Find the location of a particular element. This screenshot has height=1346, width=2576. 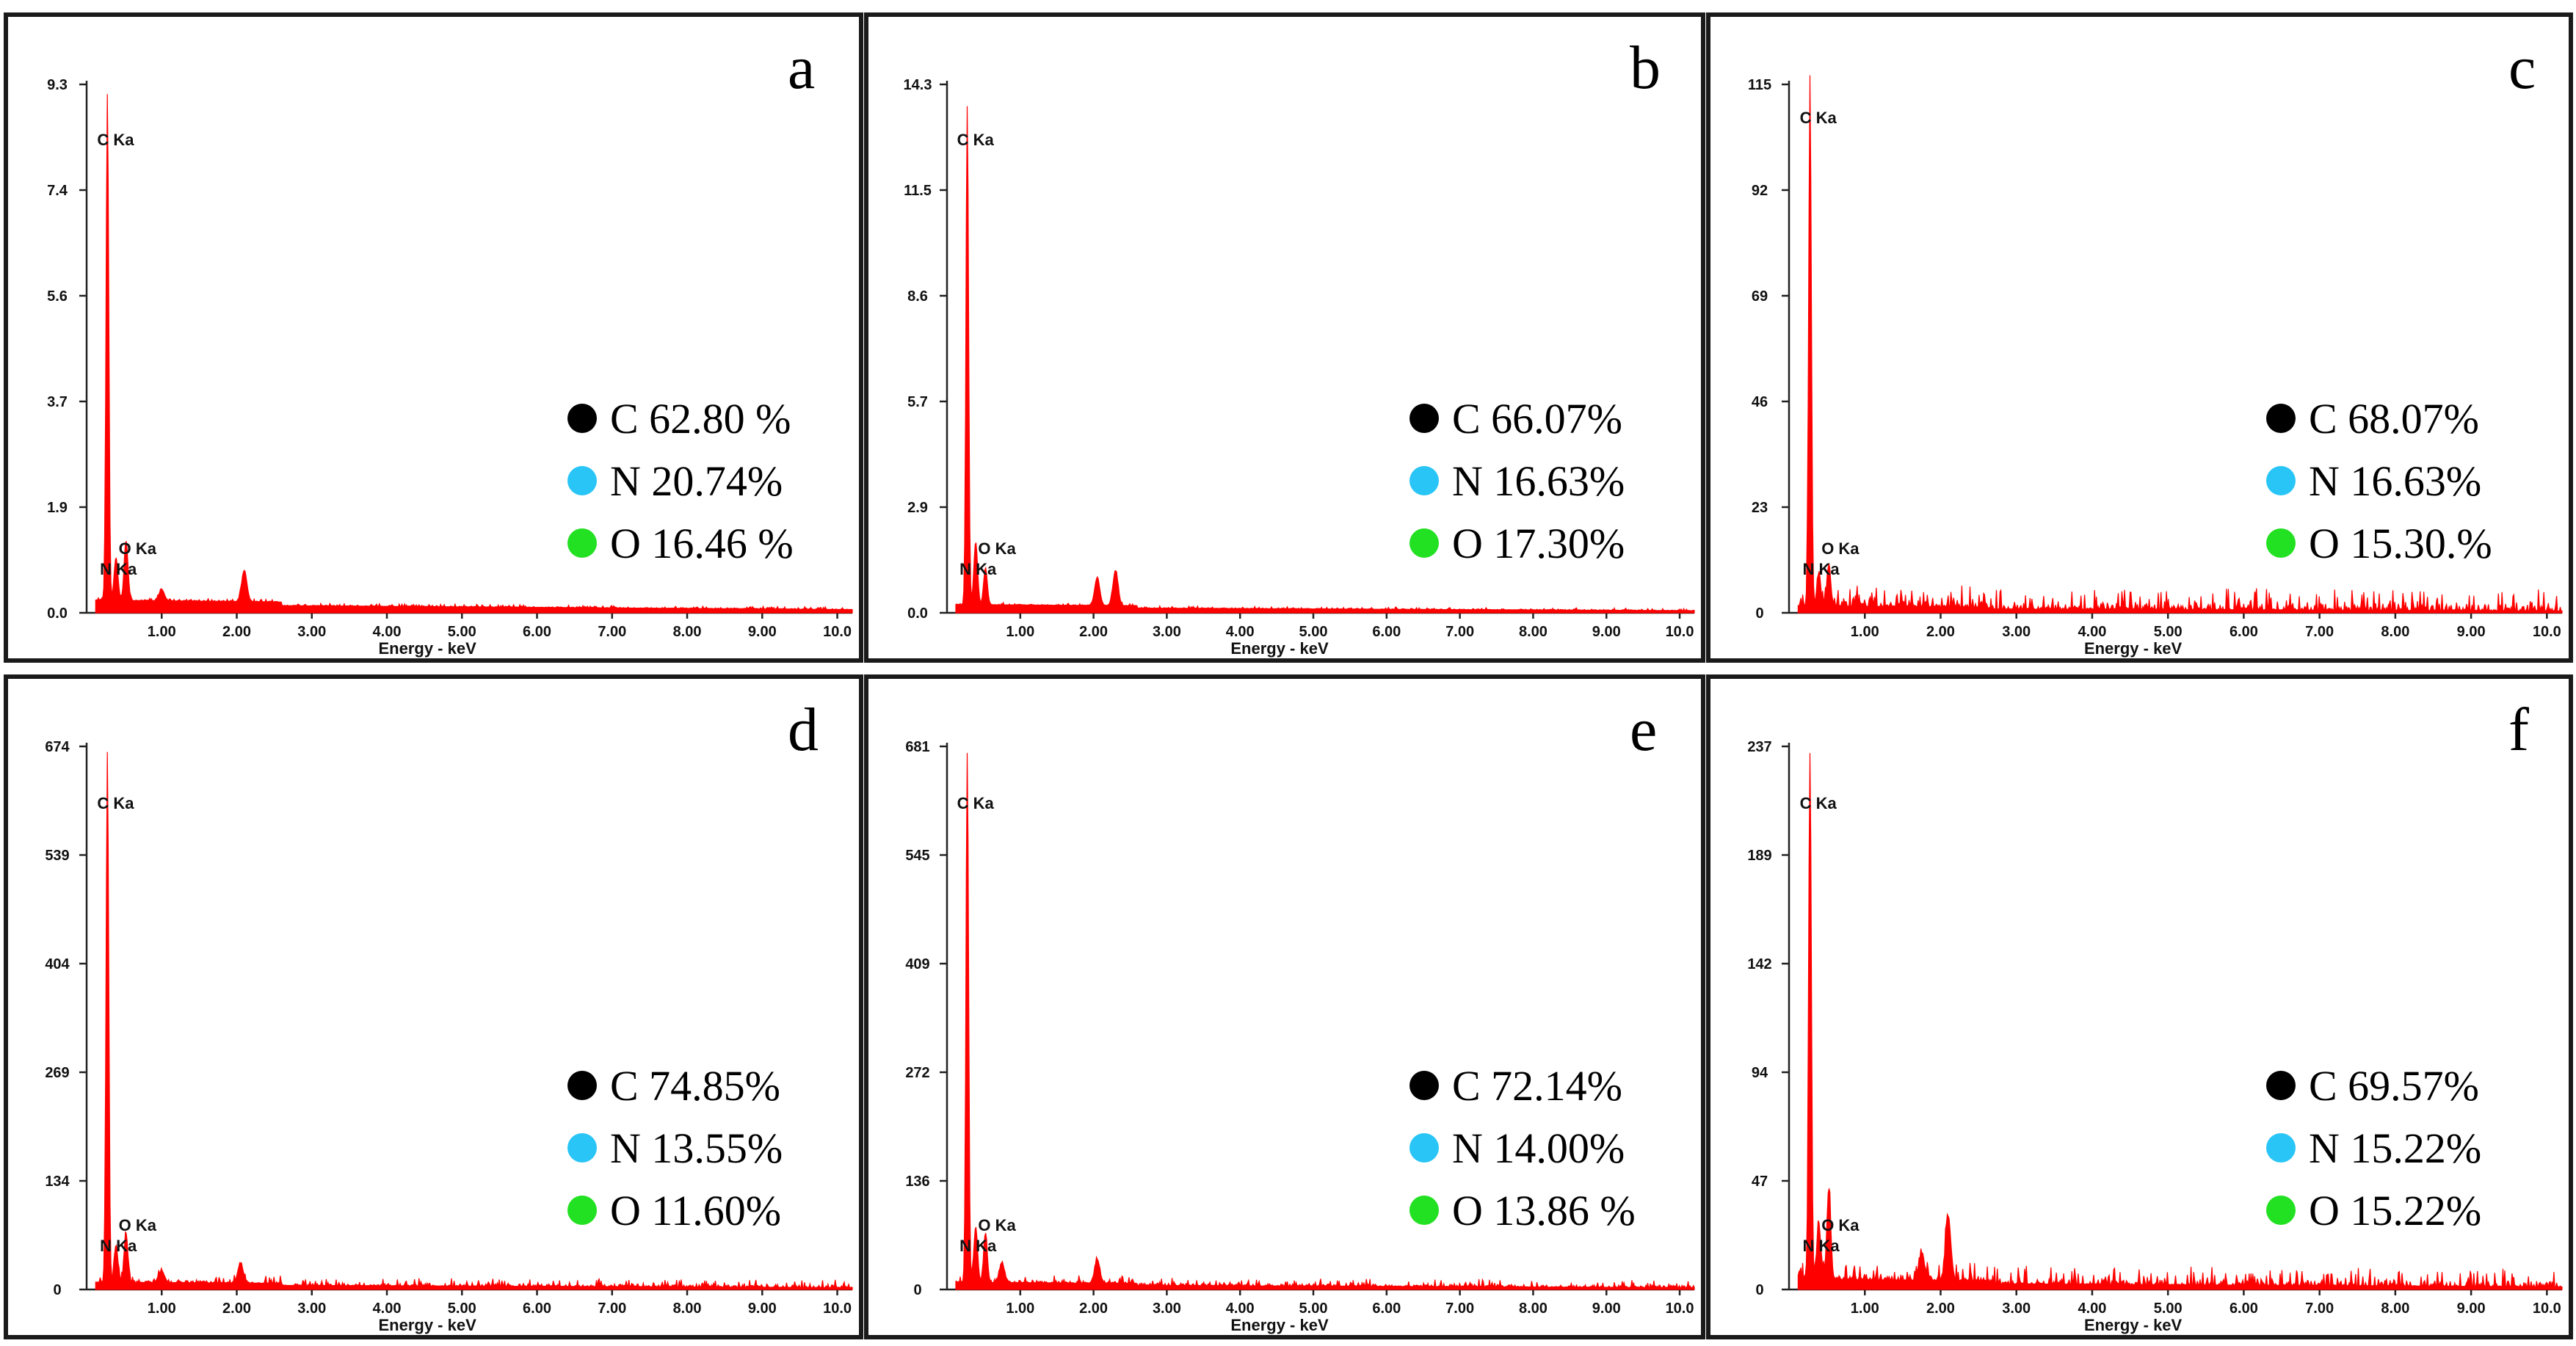

panel-letter: a is located at coordinates (801, 68).